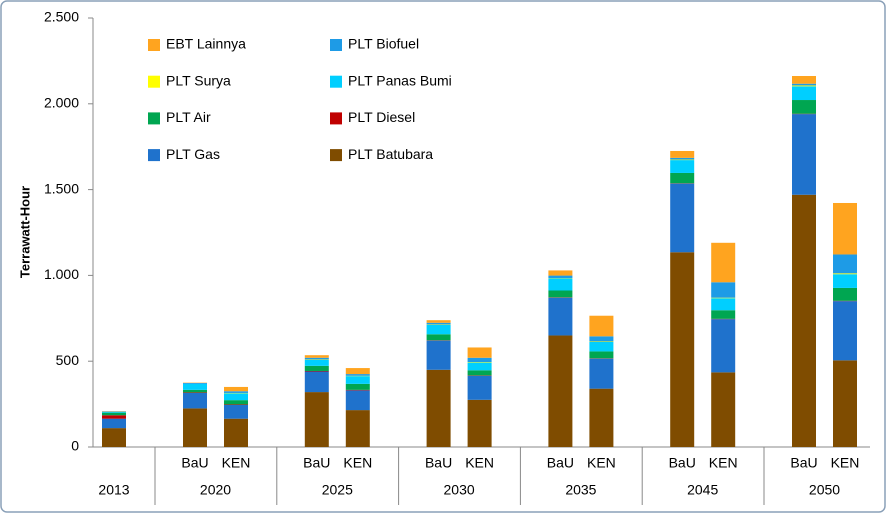 The height and width of the screenshot is (515, 888). I want to click on y-tick-label: 500, so click(68, 360).